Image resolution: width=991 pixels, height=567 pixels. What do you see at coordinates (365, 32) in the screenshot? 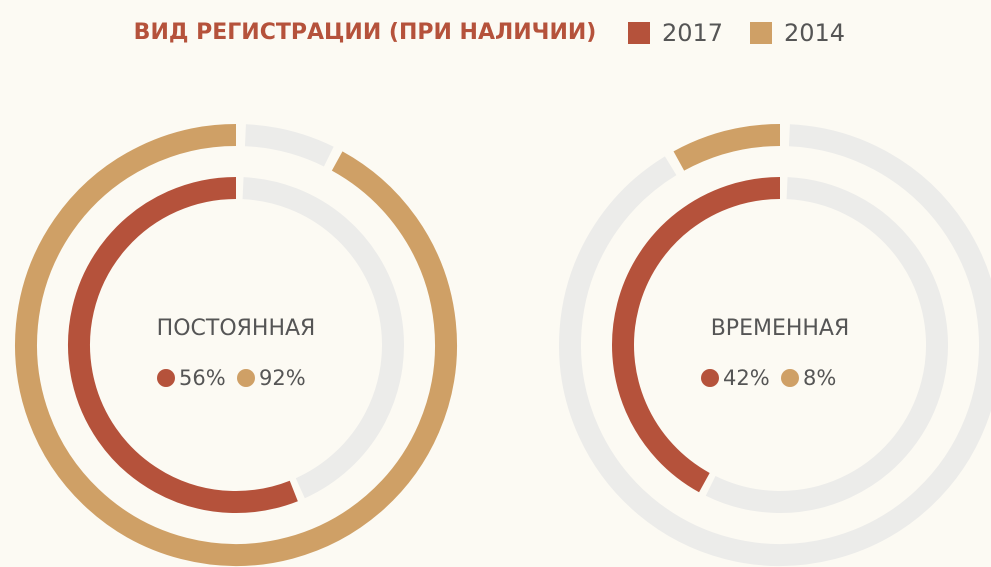
I see `chart-title: ВИД РЕГИСТРАЦИИ (ПРИ НАЛИЧИИ)` at bounding box center [365, 32].